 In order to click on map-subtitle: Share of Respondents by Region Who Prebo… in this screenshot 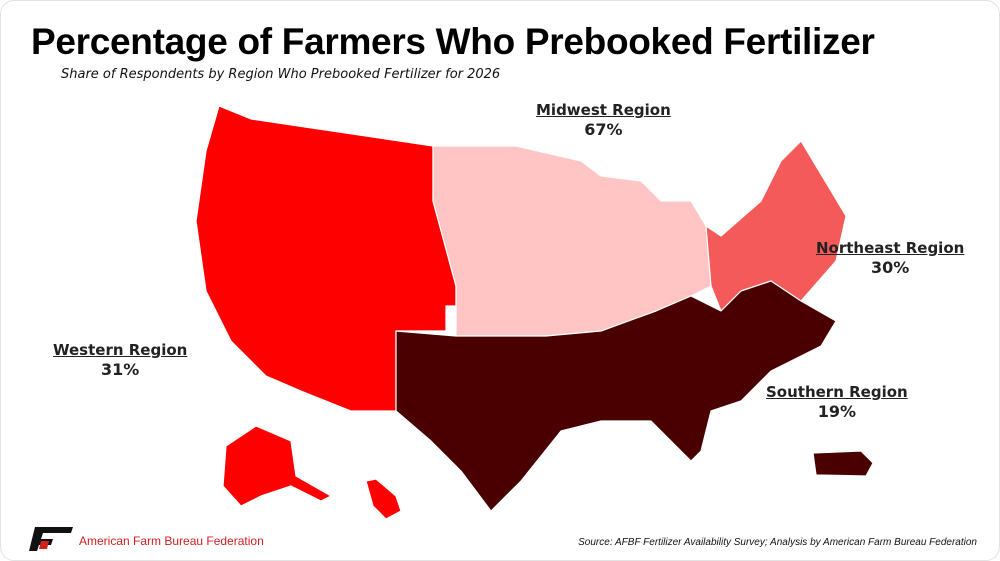, I will do `click(281, 74)`.